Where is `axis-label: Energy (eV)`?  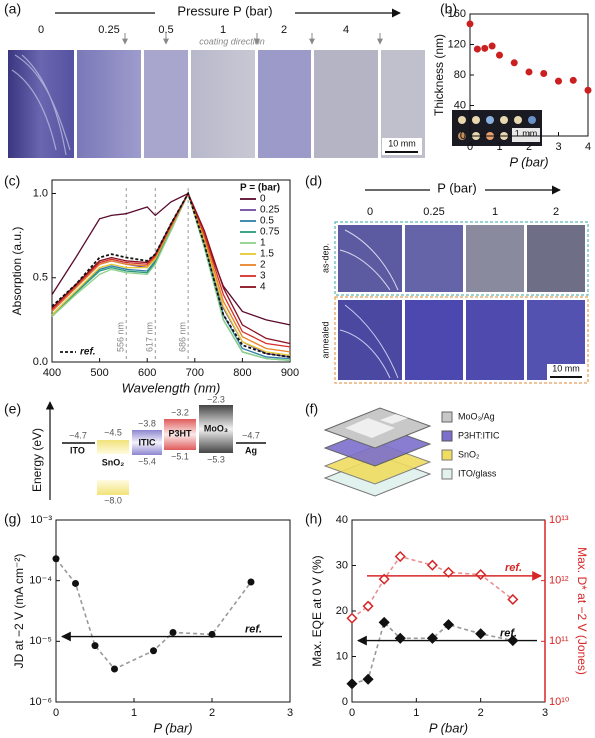 axis-label: Energy (eV) is located at coordinates (37, 460).